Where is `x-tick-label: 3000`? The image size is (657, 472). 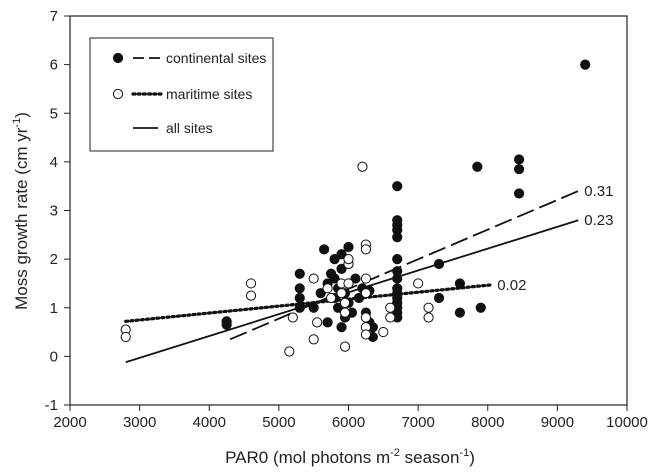 x-tick-label: 3000 is located at coordinates (139, 422).